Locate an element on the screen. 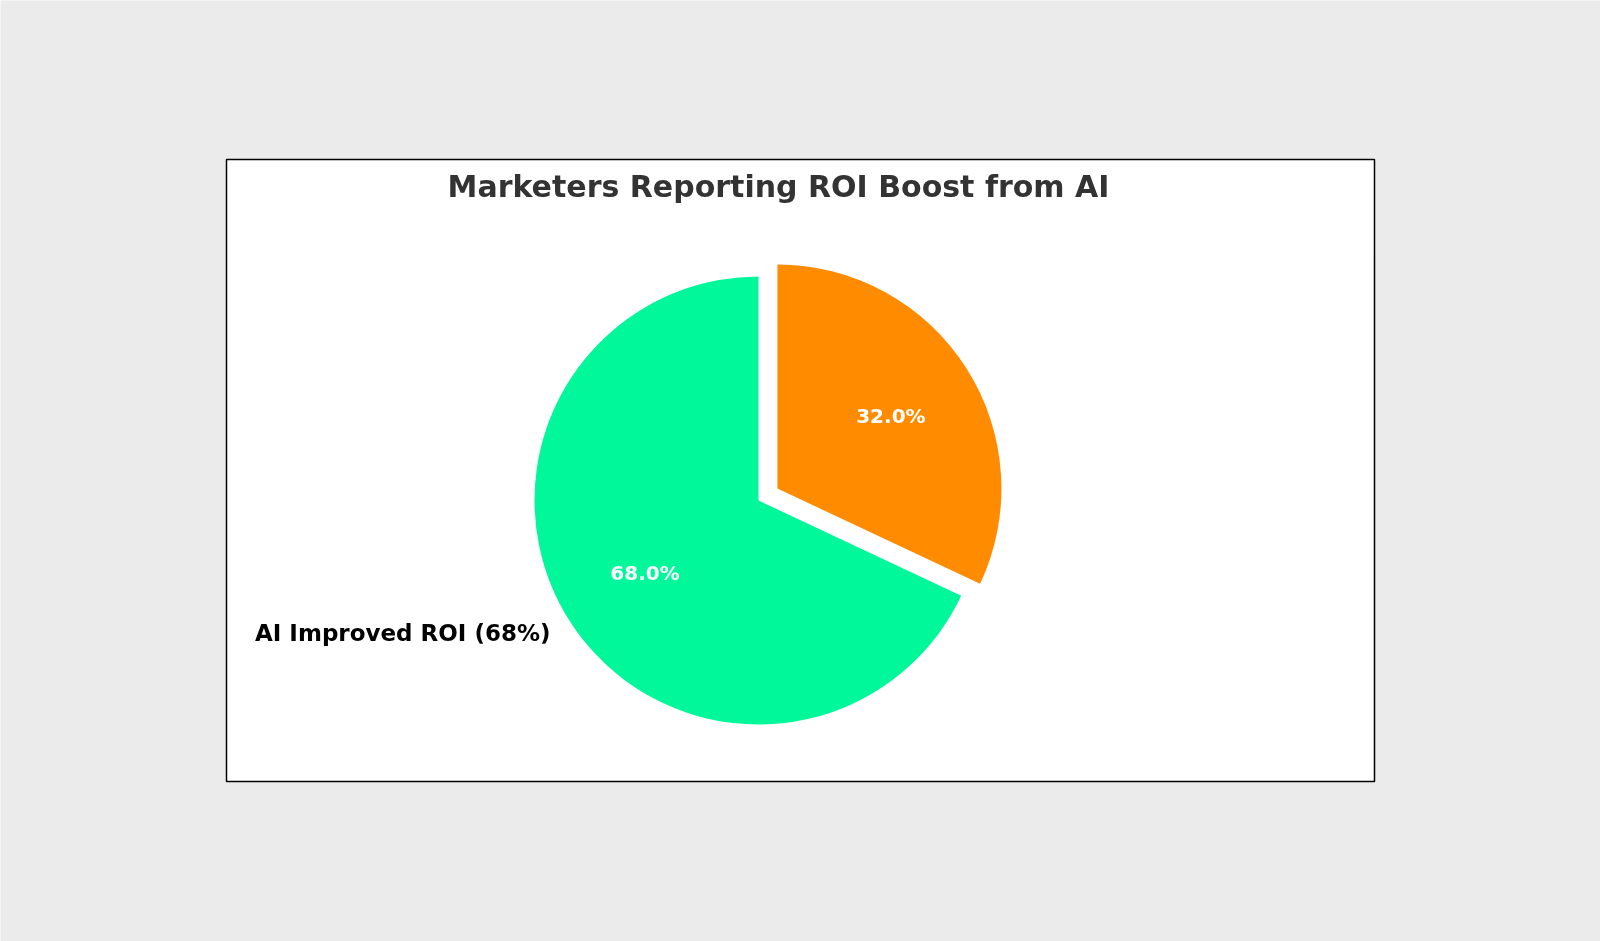  chart-title: Marketers Reporting ROI Boost from AI is located at coordinates (778, 186).